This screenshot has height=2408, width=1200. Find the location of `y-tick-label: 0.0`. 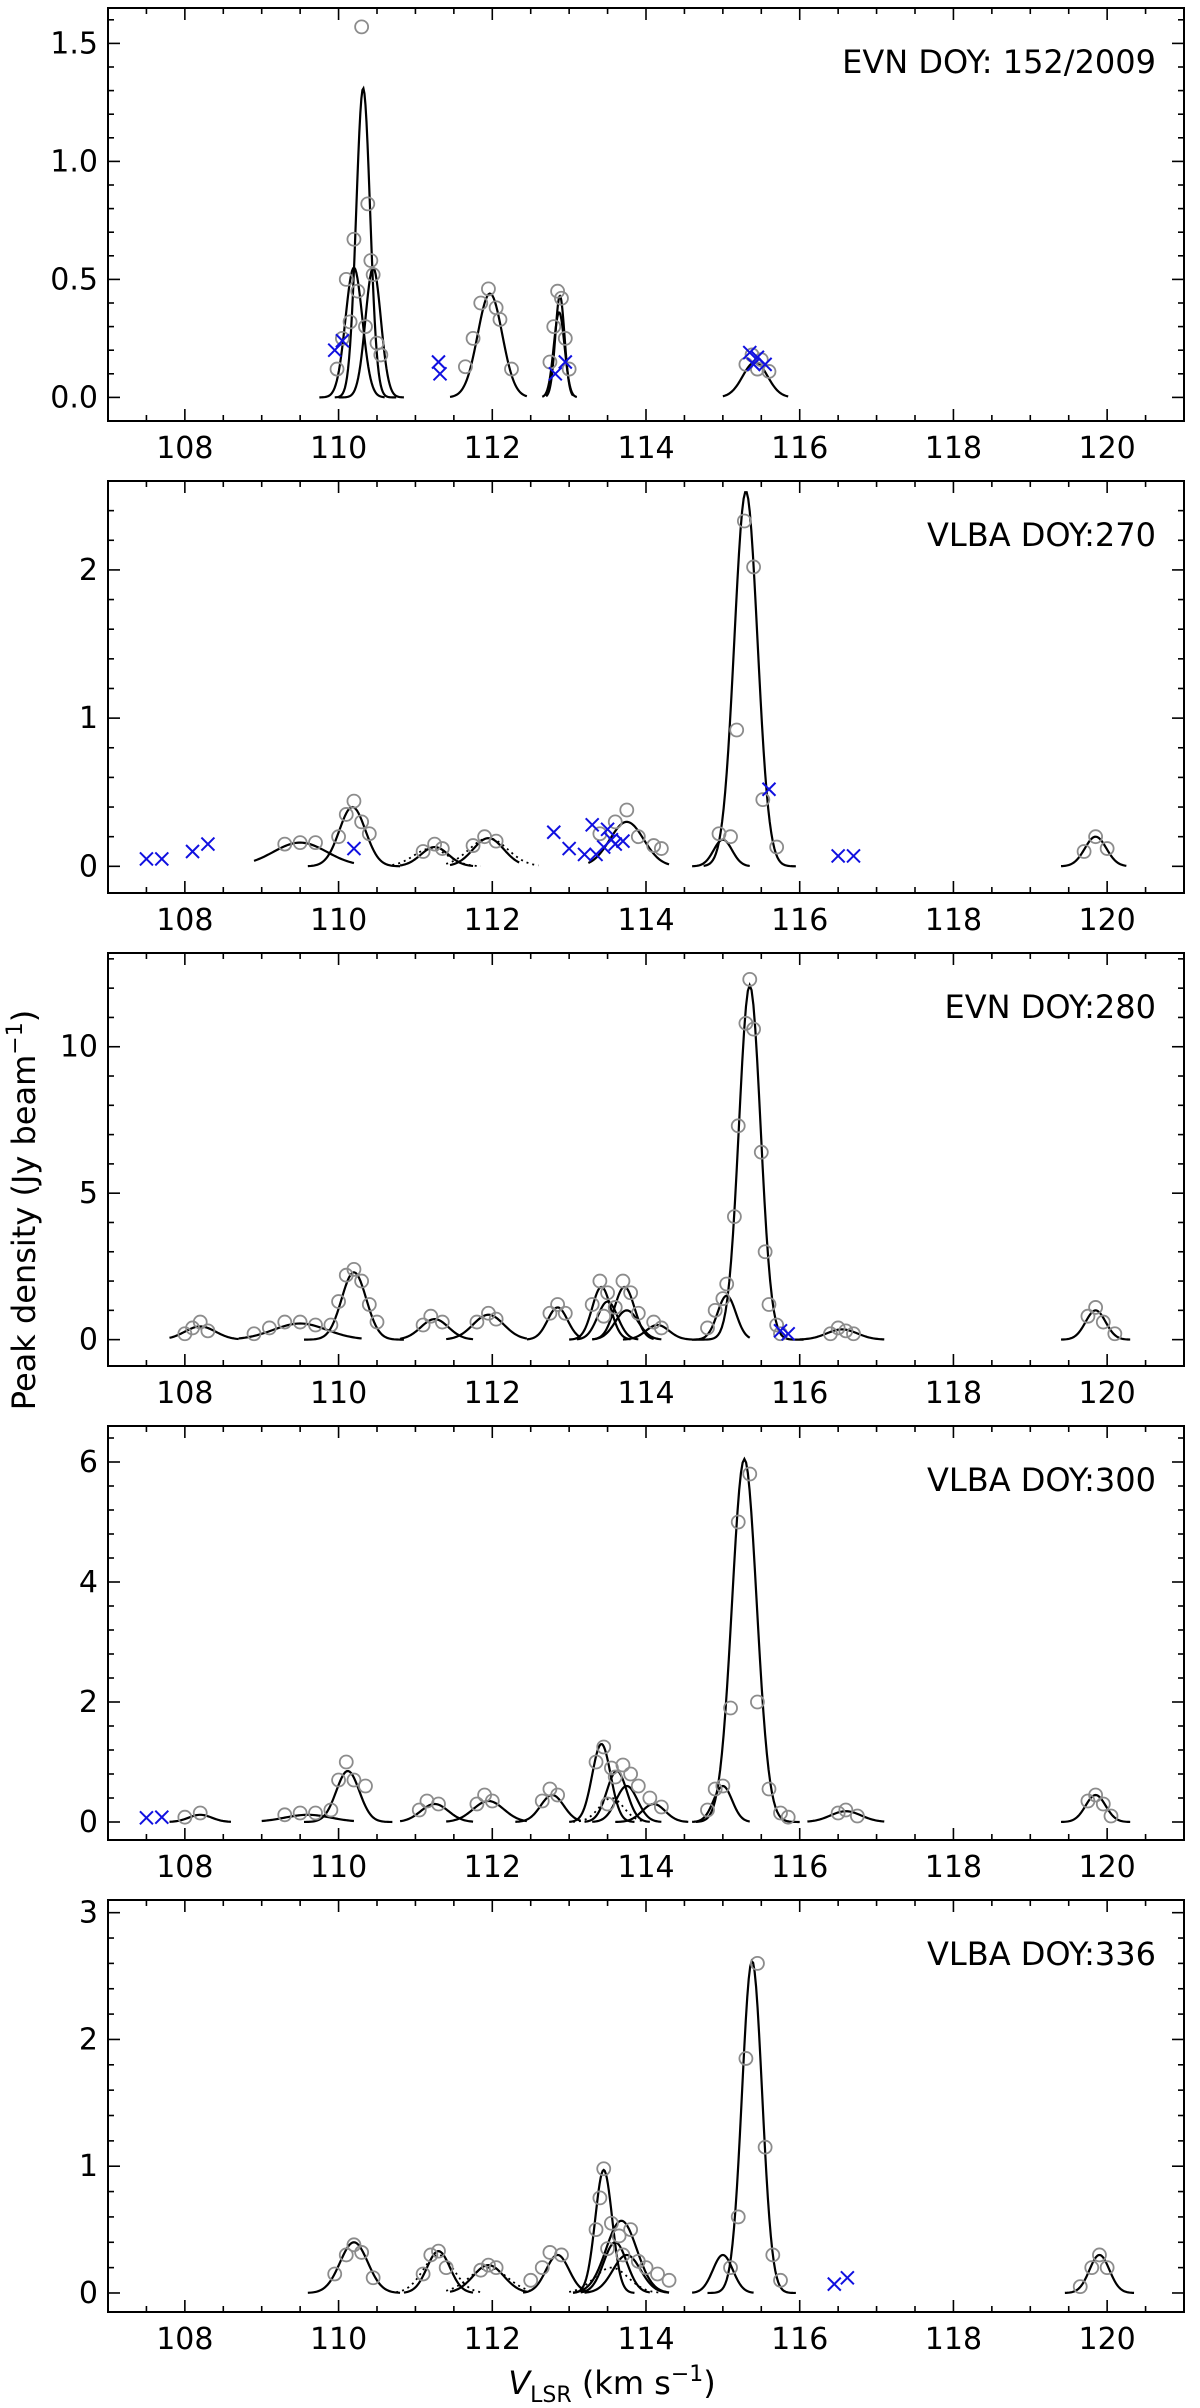

y-tick-label: 0.0 is located at coordinates (74, 397).